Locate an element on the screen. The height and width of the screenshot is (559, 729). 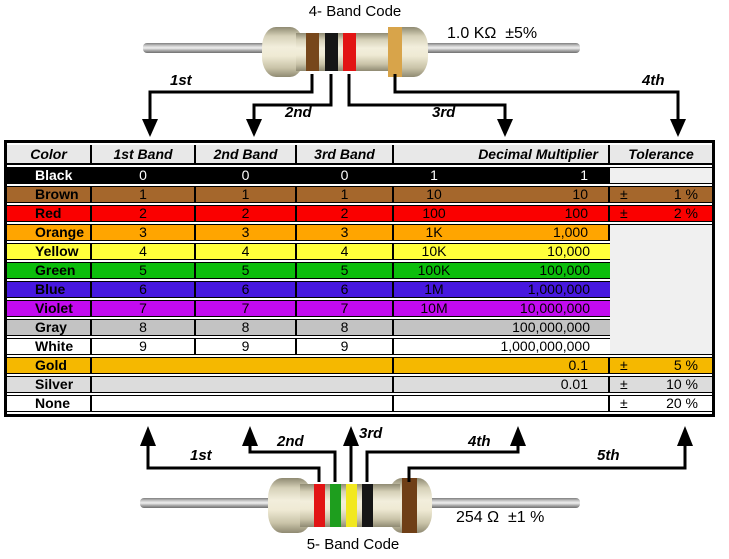
tolerance-percent: 1 % is located at coordinates (685, 194).